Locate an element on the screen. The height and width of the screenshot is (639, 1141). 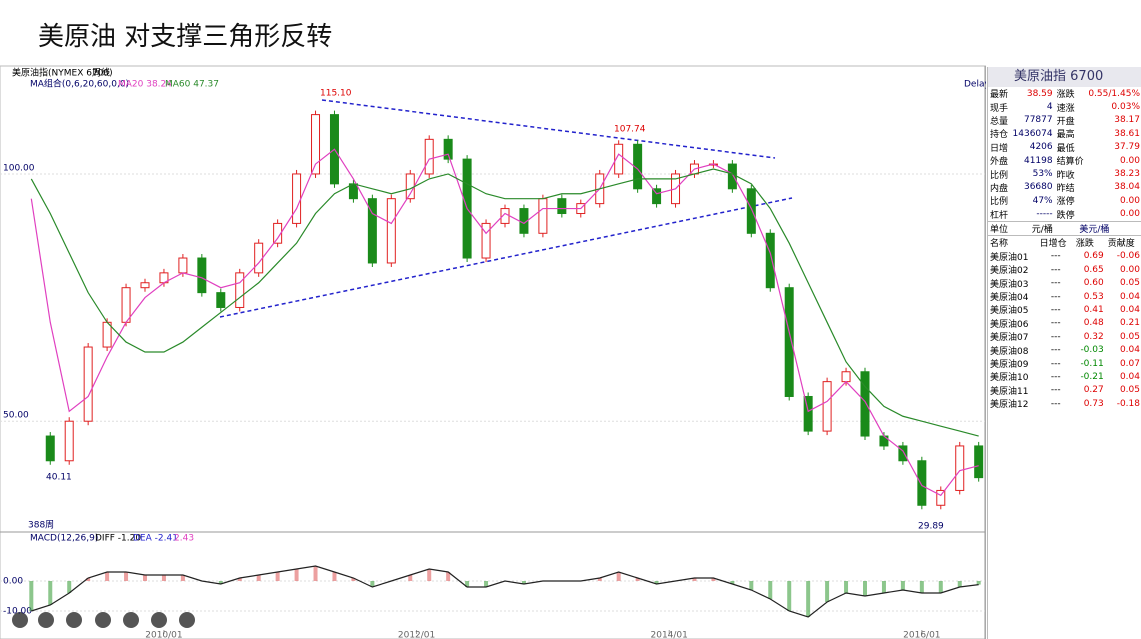
y-tick-label: 100.00 is located at coordinates (19, 168).